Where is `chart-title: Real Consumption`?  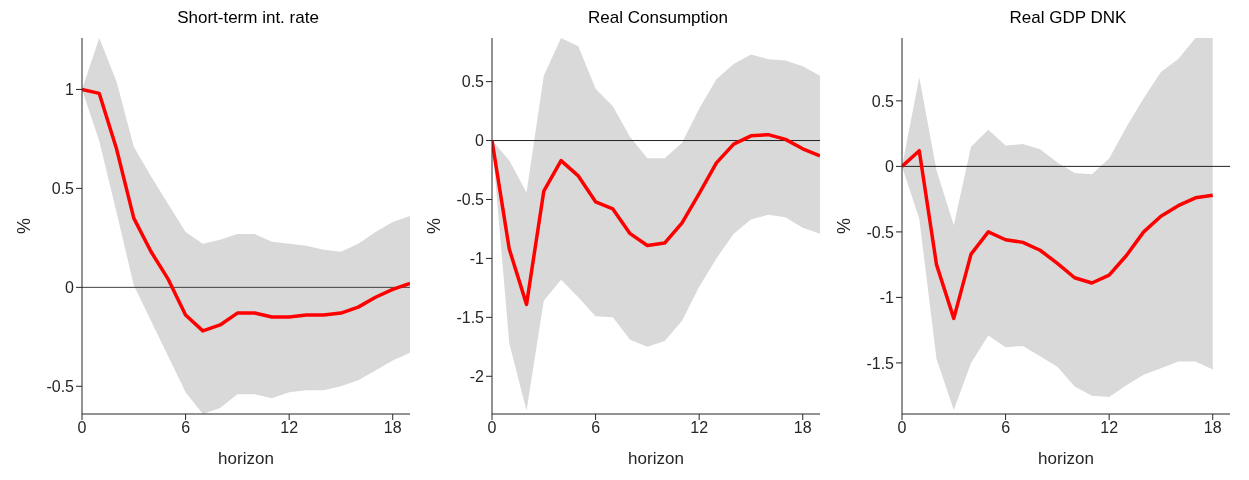
chart-title: Real Consumption is located at coordinates (658, 18).